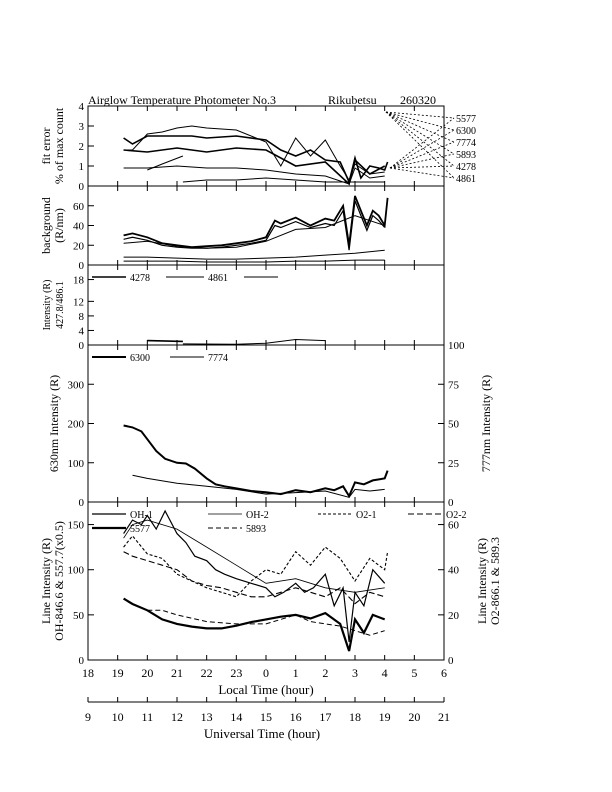 The image size is (612, 792). What do you see at coordinates (325, 673) in the screenshot?
I see `local-time-tick-label: 2` at bounding box center [325, 673].